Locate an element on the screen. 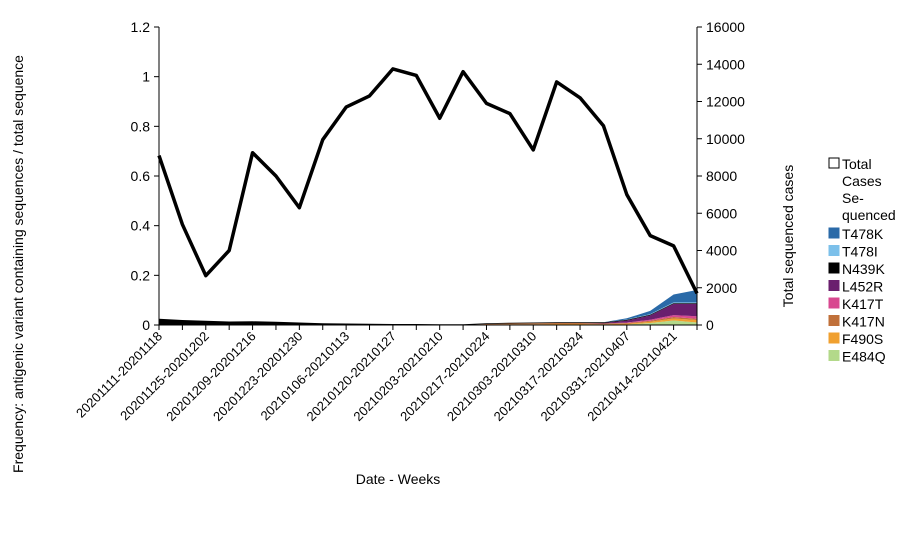 This screenshot has width=916, height=535. y2-tick-label: 16000 is located at coordinates (725, 27).